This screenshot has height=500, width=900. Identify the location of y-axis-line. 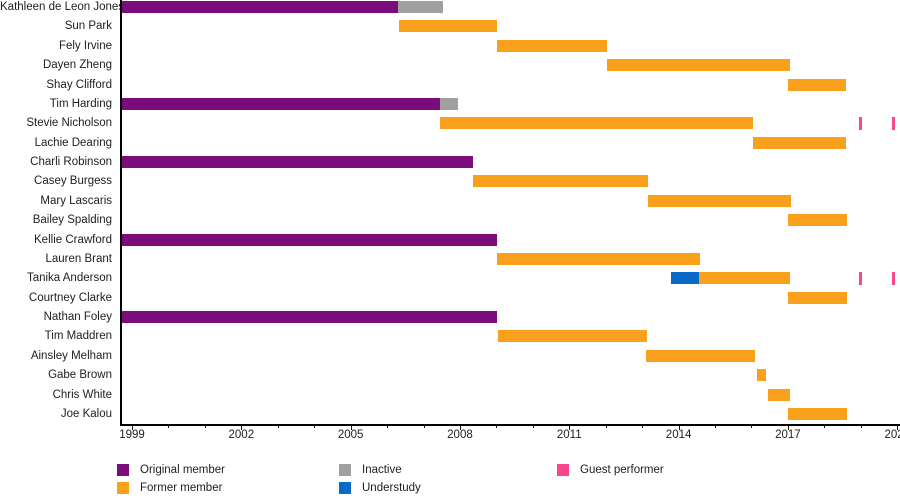
(121, 212).